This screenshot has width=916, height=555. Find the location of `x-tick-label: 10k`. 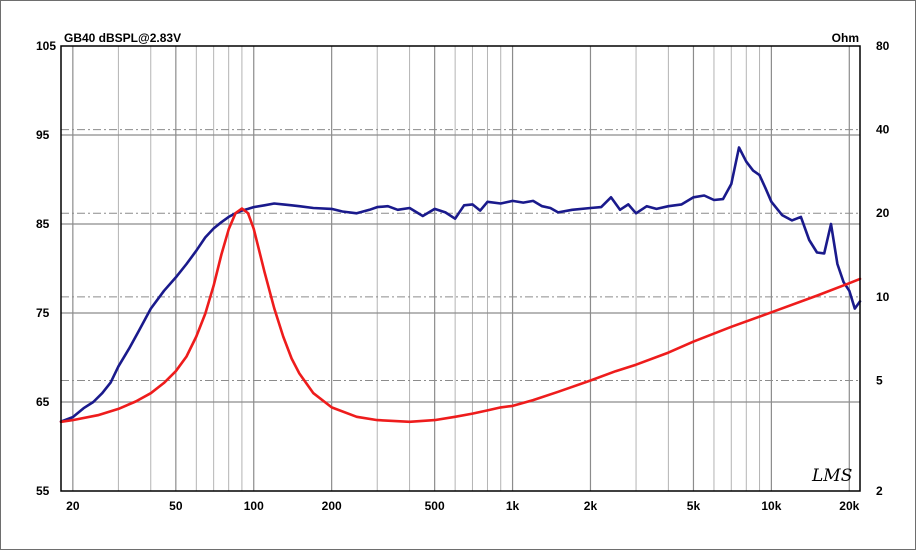

x-tick-label: 10k is located at coordinates (771, 506).